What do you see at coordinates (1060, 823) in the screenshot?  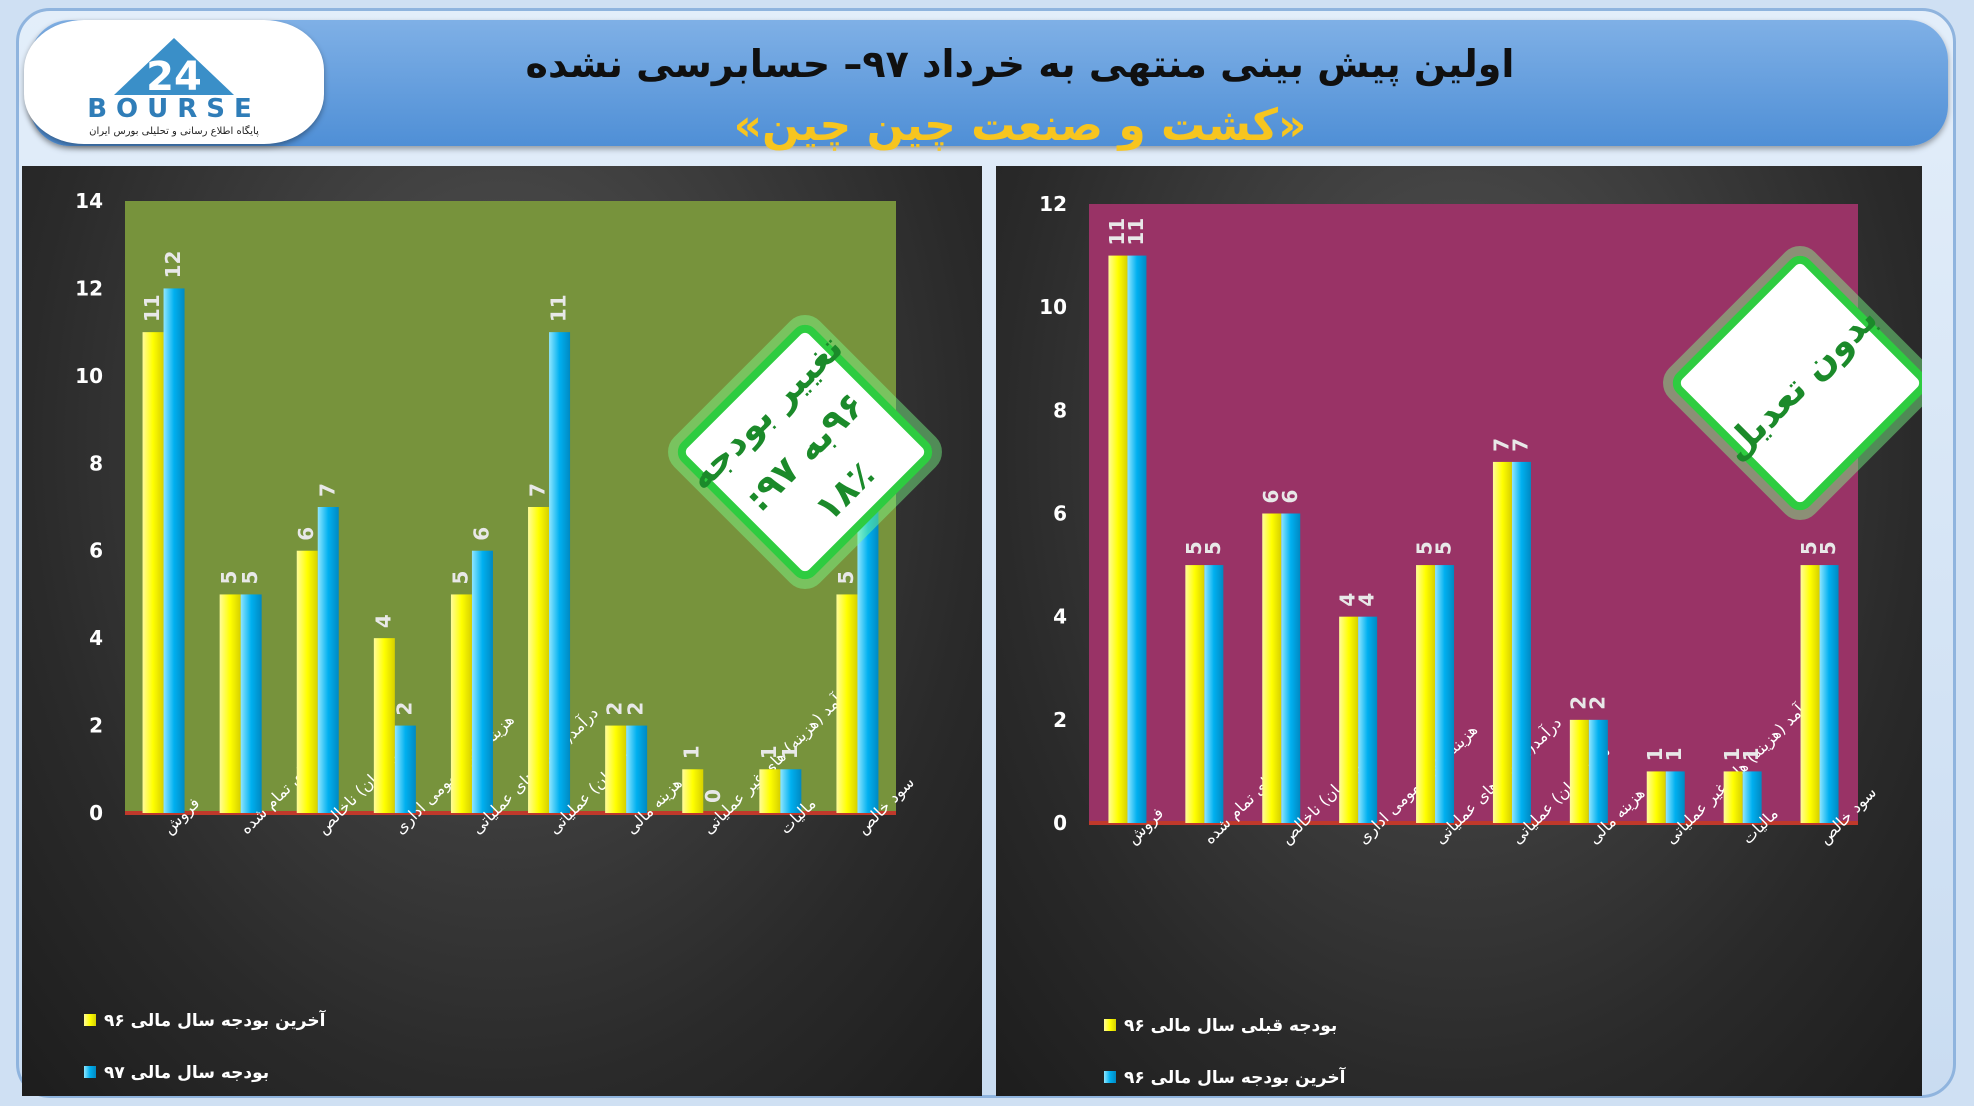 I see `y-tick-label: 0` at bounding box center [1060, 823].